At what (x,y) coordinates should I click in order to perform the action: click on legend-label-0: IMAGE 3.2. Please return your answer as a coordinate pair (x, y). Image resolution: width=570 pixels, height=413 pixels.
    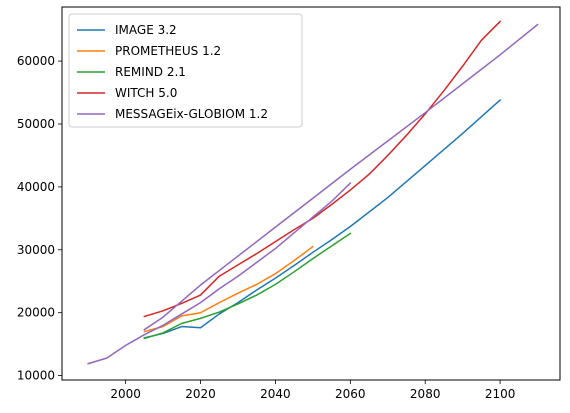
    Looking at the image, I should click on (146, 30).